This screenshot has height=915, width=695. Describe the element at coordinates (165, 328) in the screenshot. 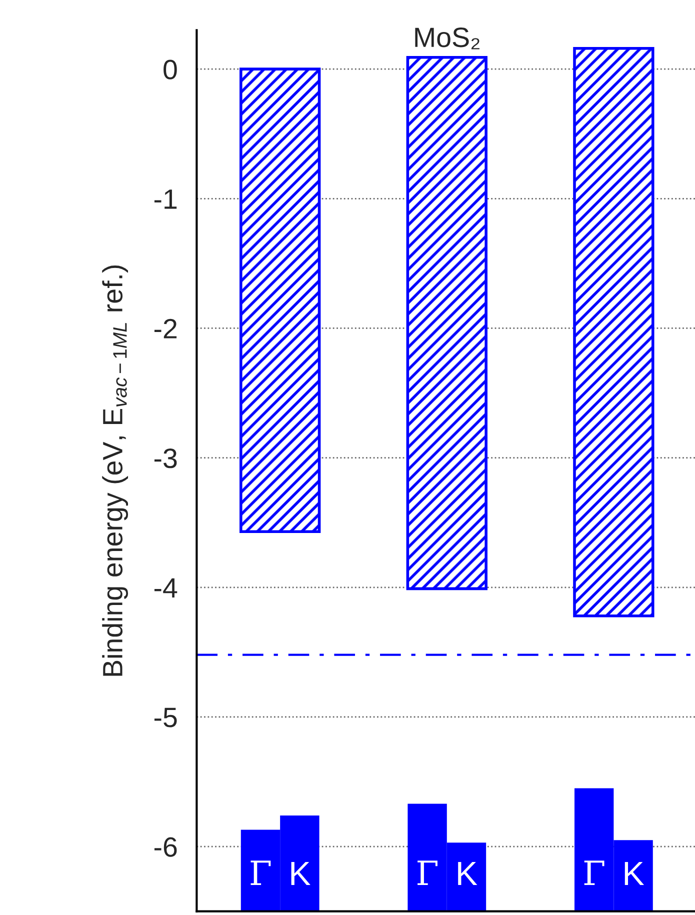

I see `y-tick-label: -2` at that location.